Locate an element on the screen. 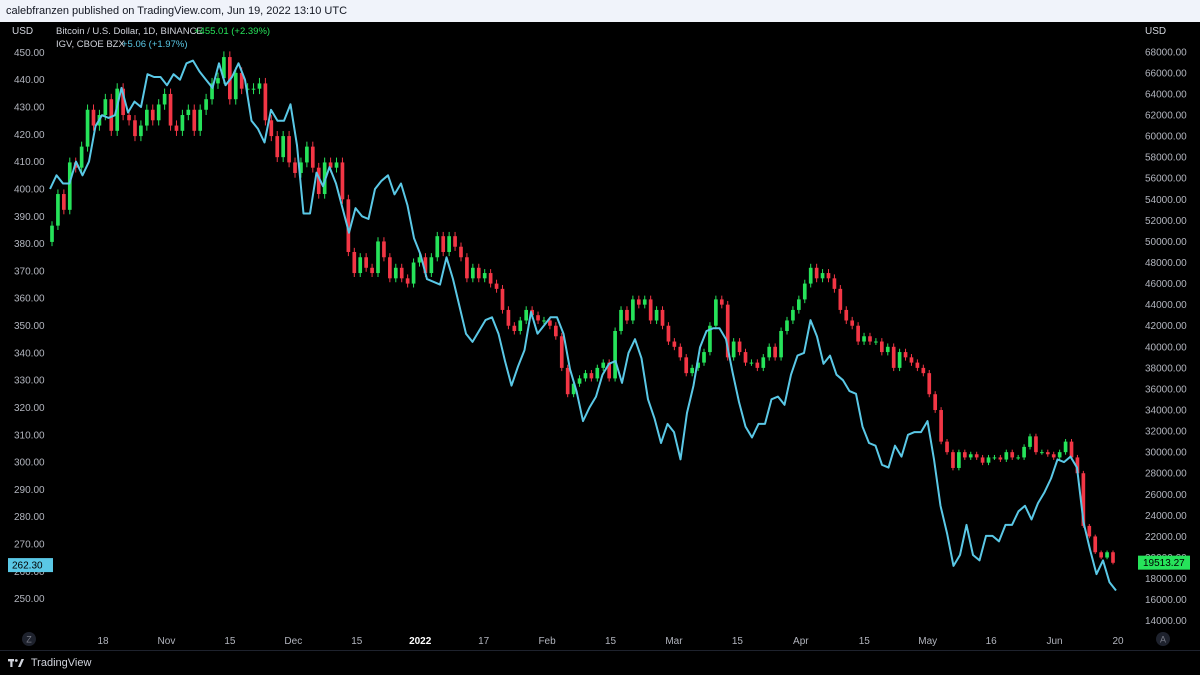 Image resolution: width=1200 pixels, height=675 pixels. left-tick-label: 400.00 is located at coordinates (29, 189).